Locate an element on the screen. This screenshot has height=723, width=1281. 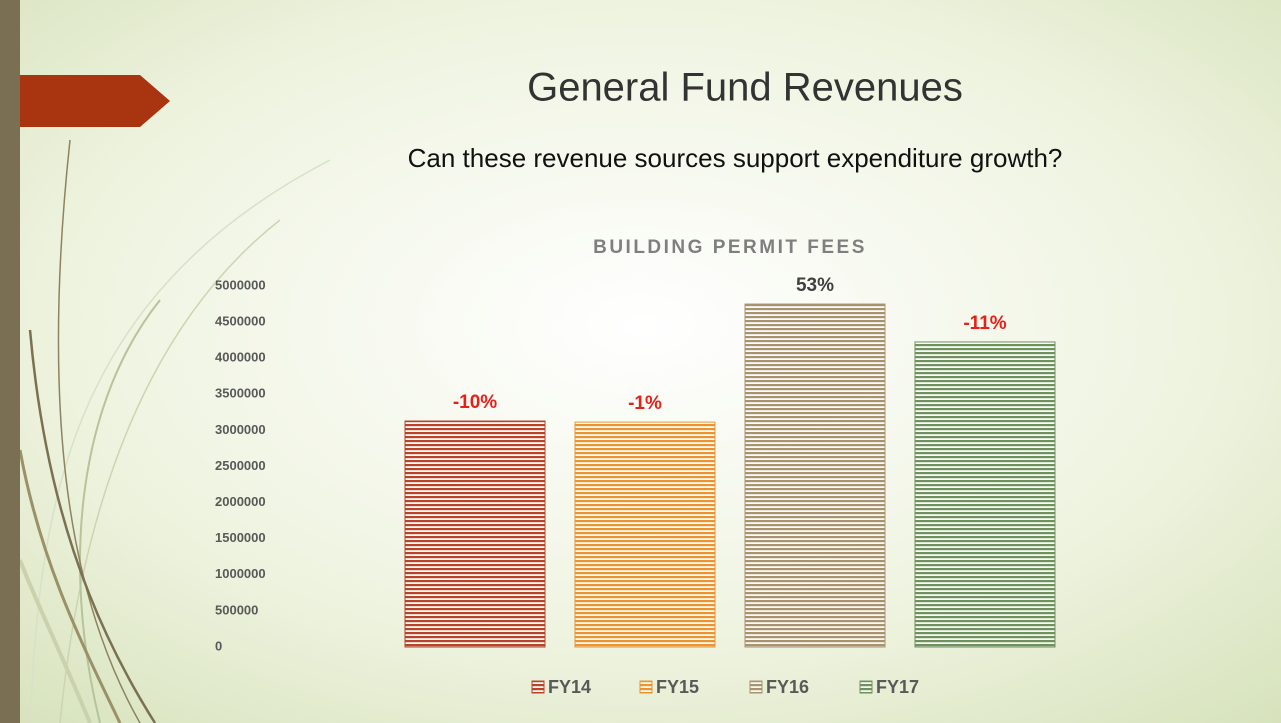
y-tick-label: 1000000 is located at coordinates (240, 573).